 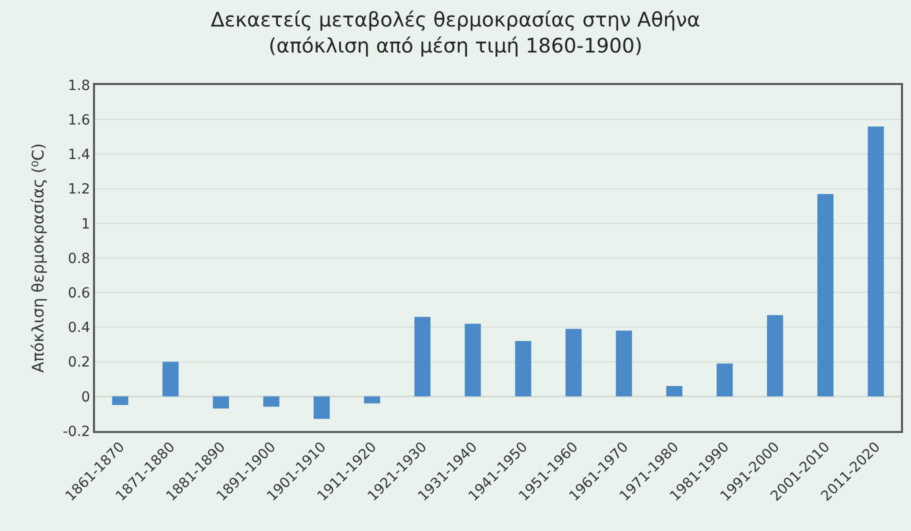 What do you see at coordinates (79, 86) in the screenshot?
I see `y-tick-label: 1.8` at bounding box center [79, 86].